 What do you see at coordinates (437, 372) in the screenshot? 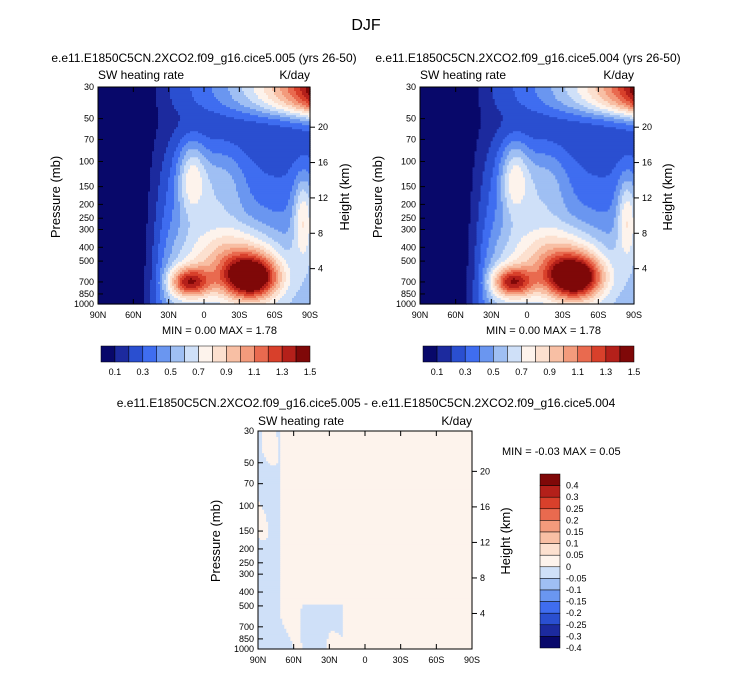
I see `colorbar-label: 0.1` at bounding box center [437, 372].